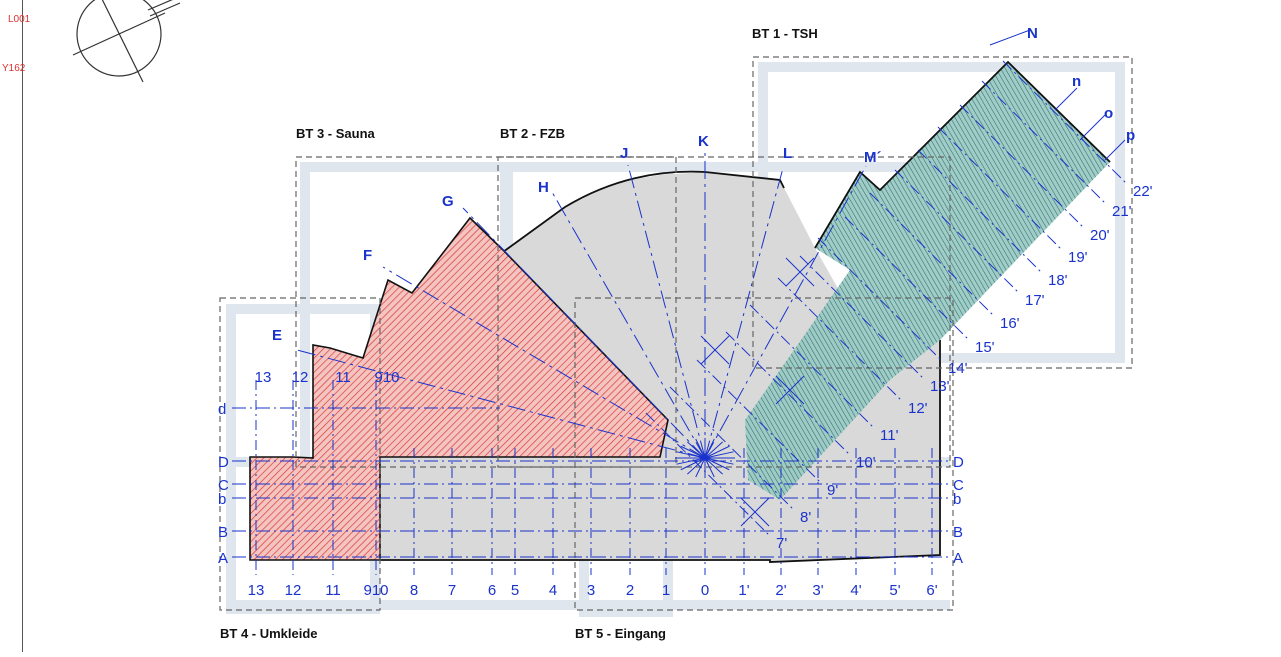 Image resolution: width=1281 pixels, height=657 pixels. Describe the element at coordinates (985, 347) in the screenshot. I see `axis-label-diagonal-8: 15'` at that location.